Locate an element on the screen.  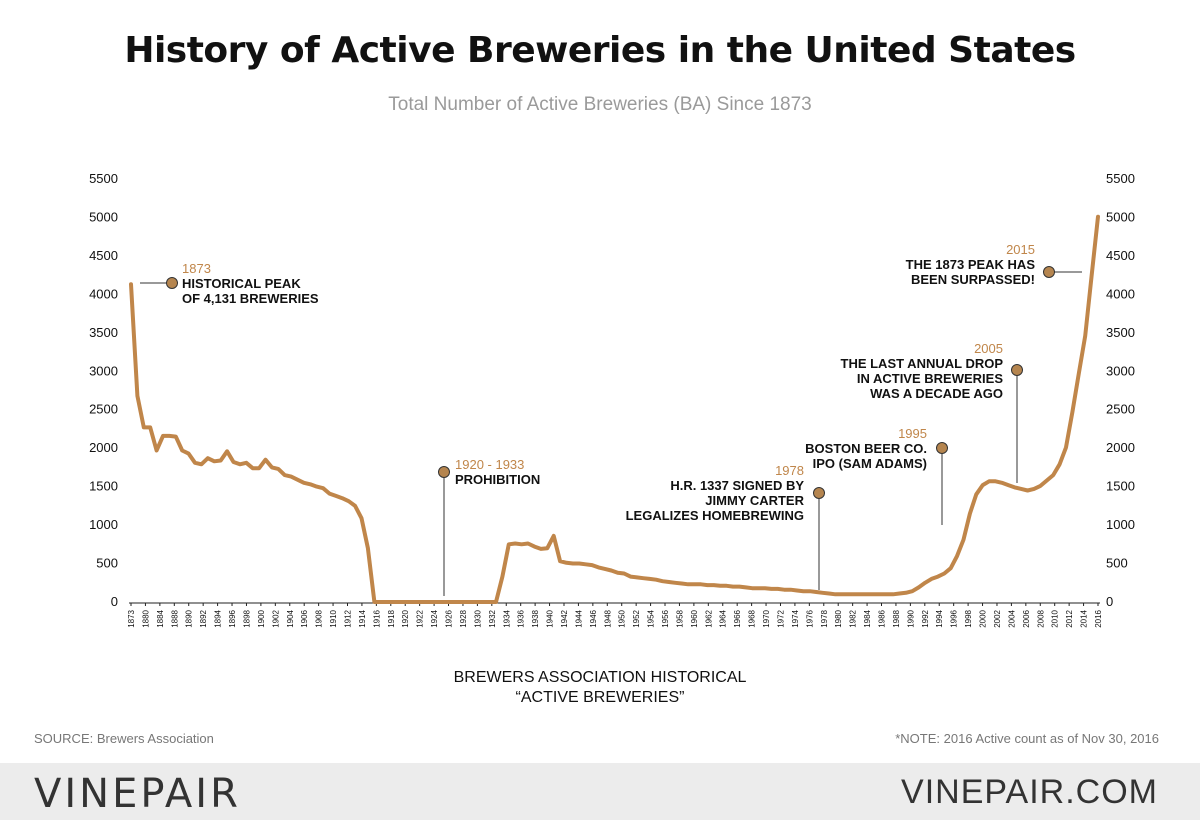
x-tick-label: 1984 is located at coordinates (867, 618).